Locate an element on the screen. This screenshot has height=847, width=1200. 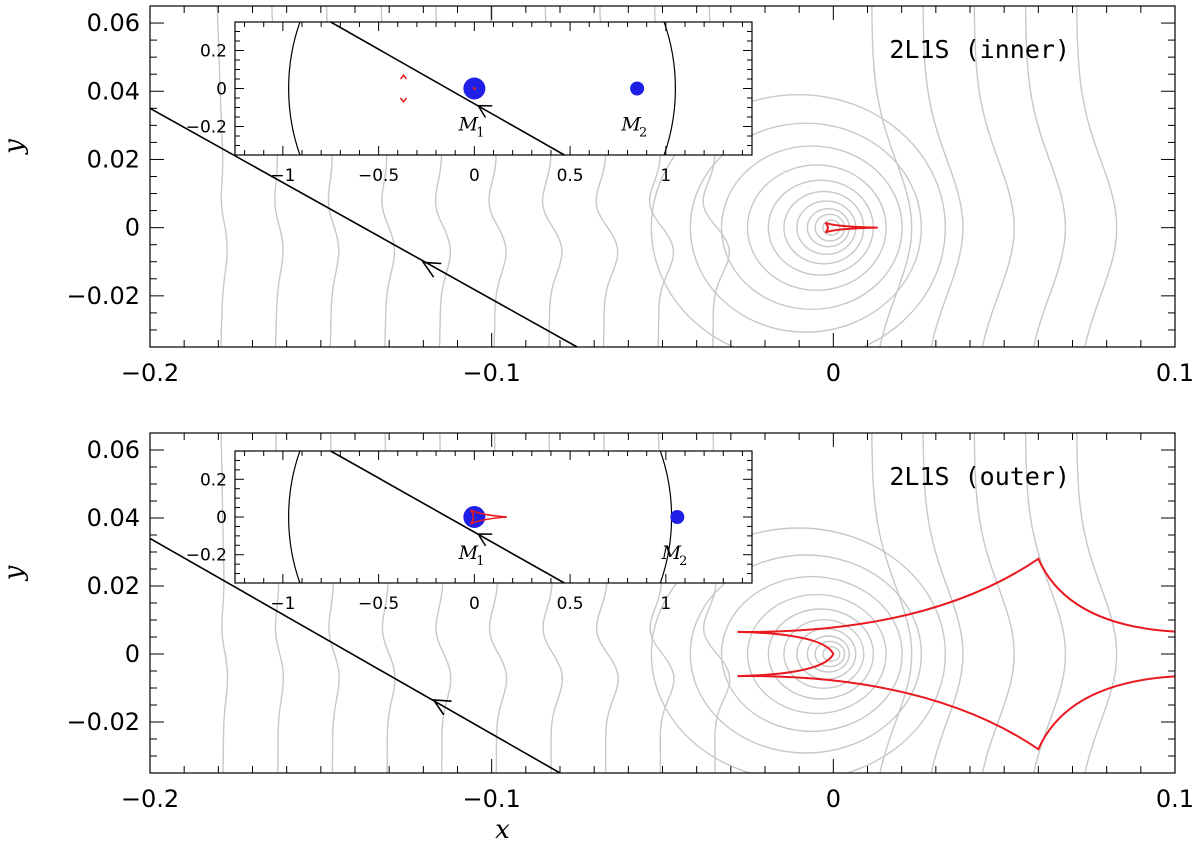
einstein-ring is located at coordinates (482, 88).